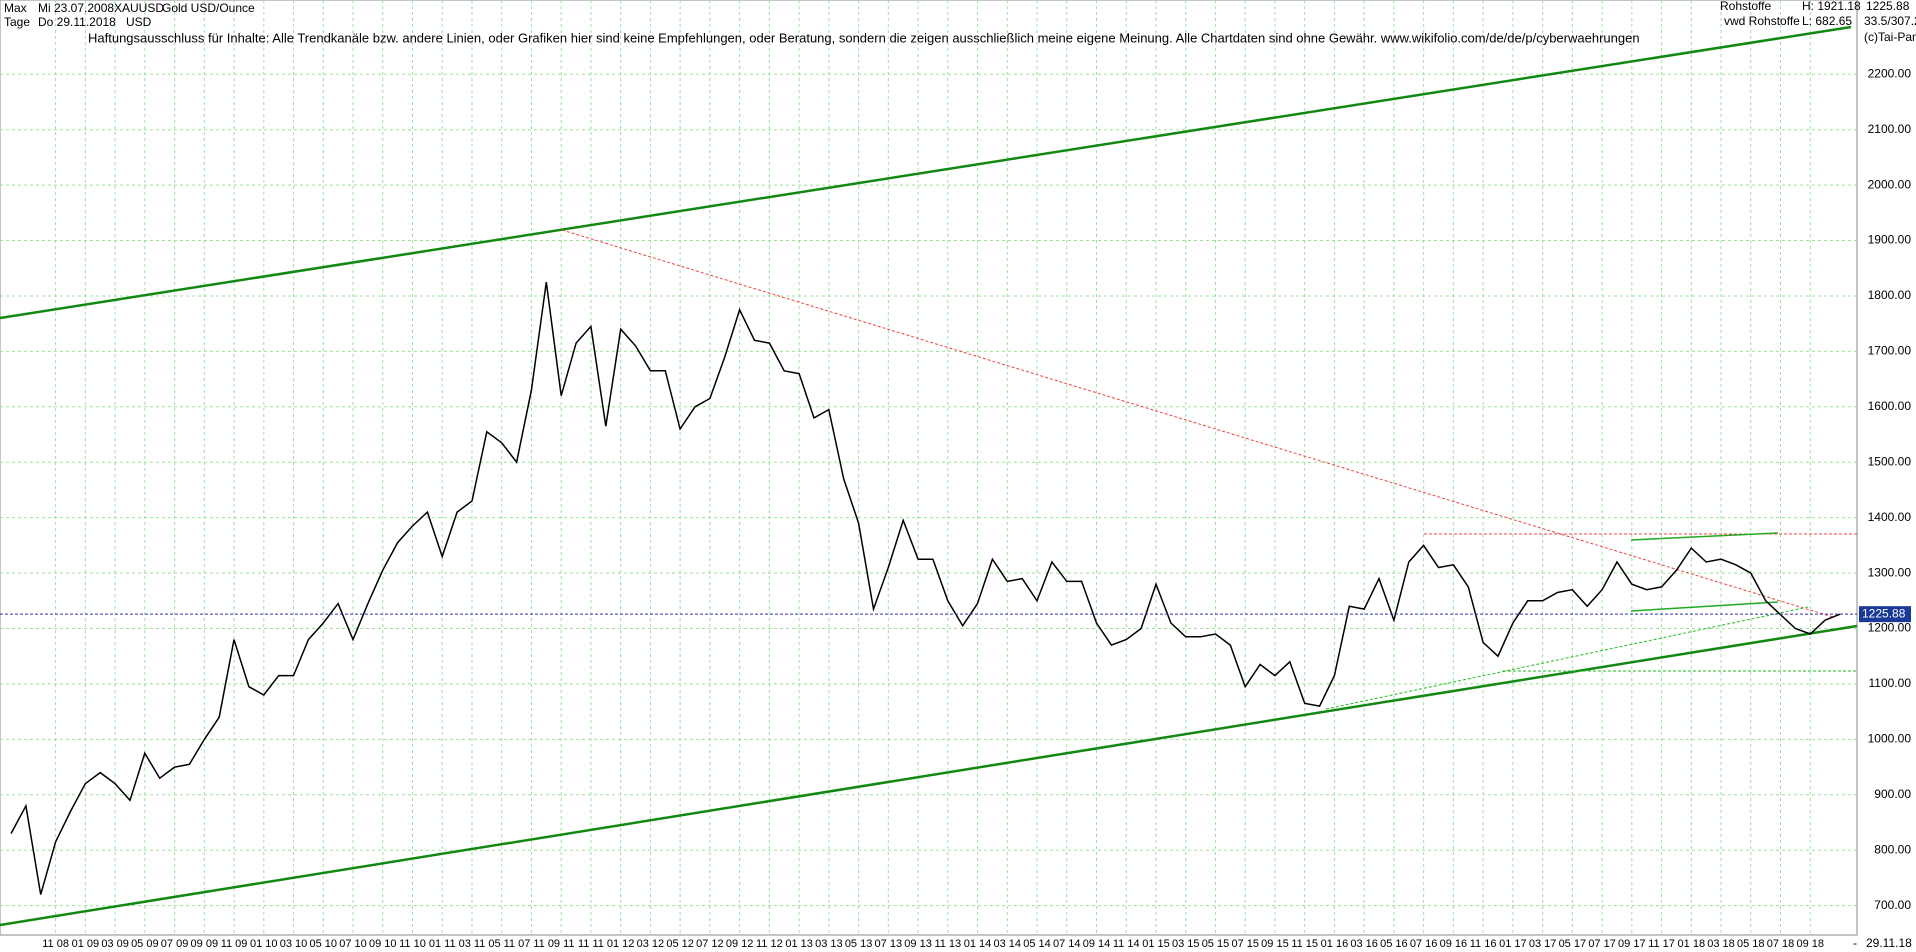 The image size is (1916, 952). Describe the element at coordinates (859, 944) in the screenshot. I see `x-tick-label: 05 13` at that location.